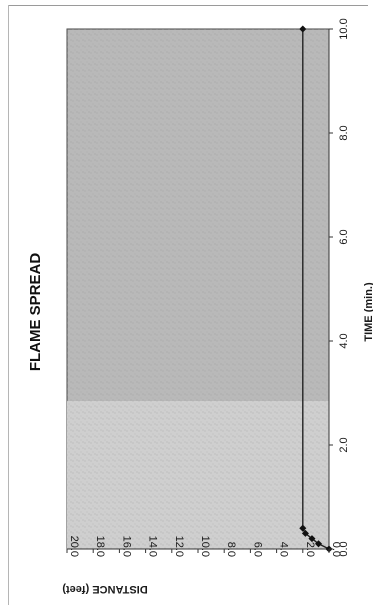 This screenshot has height=612, width=373. What do you see at coordinates (344, 236) in the screenshot?
I see `x-tick-label: 6.0` at bounding box center [344, 236].